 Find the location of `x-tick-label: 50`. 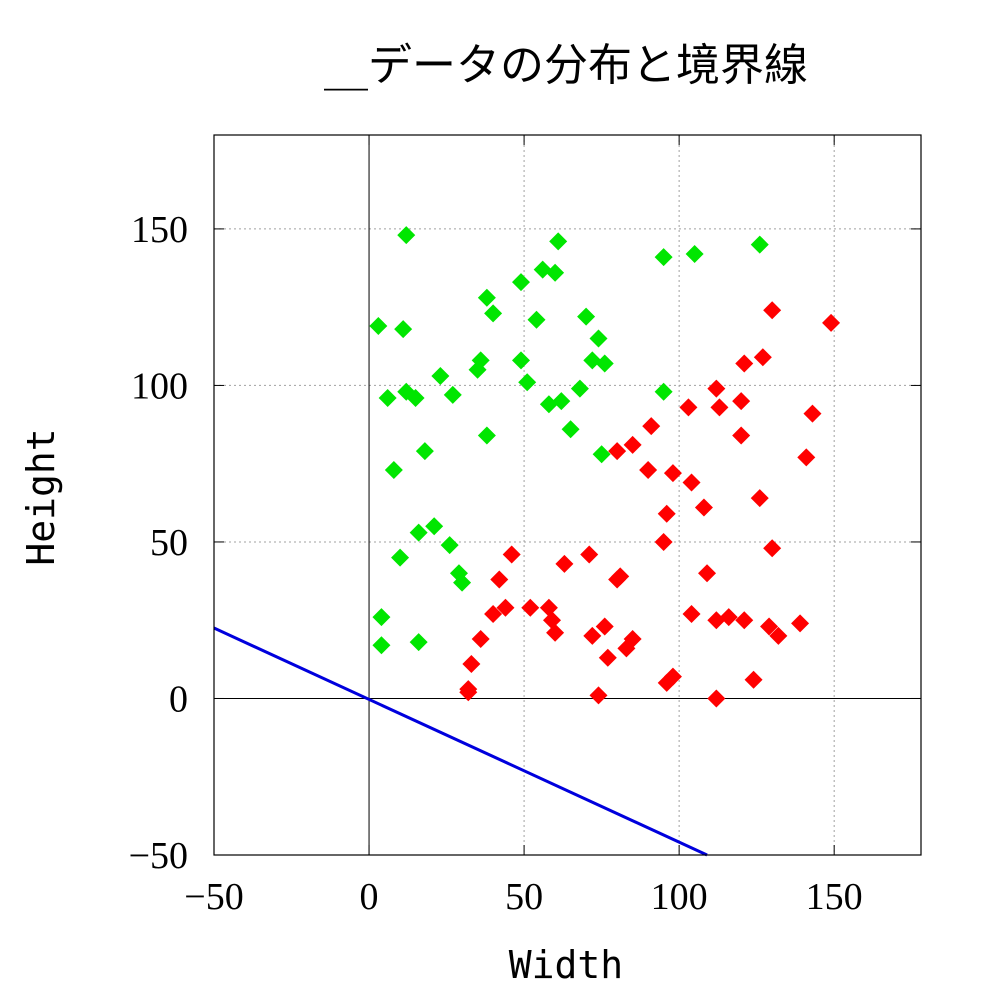

x-tick-label: 50 is located at coordinates (524, 897).